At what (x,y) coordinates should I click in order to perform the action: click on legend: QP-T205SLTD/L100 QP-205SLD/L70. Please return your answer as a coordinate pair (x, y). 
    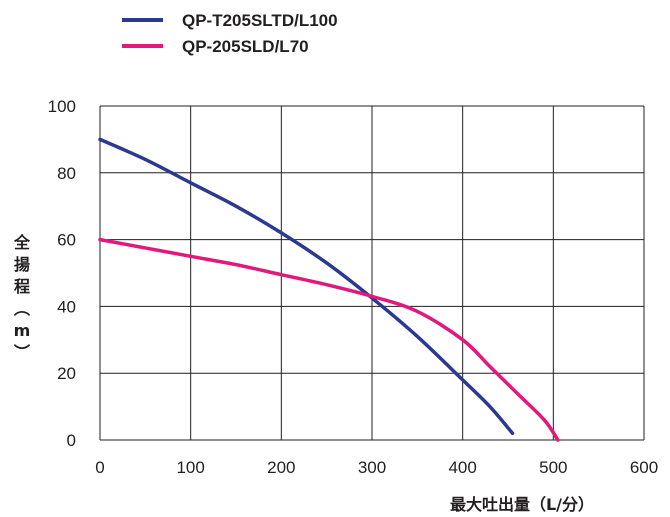
    Looking at the image, I should click on (230, 33).